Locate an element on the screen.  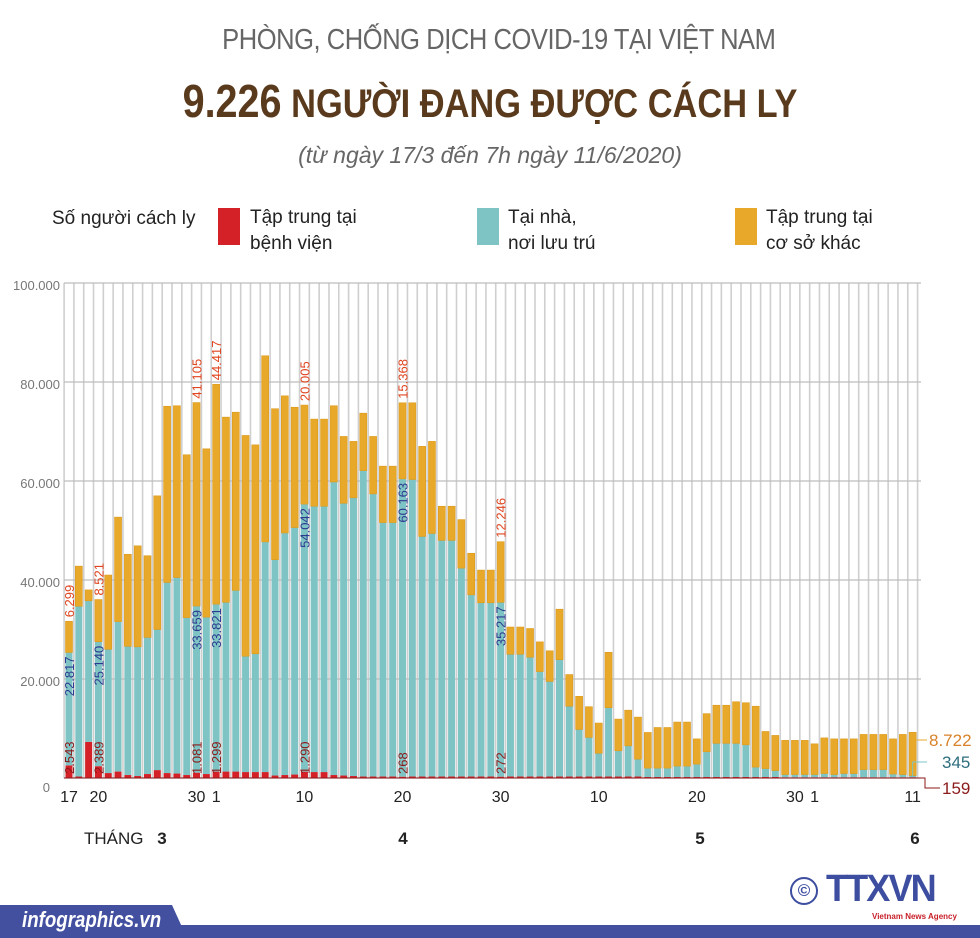
annotation-hospital: 268 is located at coordinates (403, 763).